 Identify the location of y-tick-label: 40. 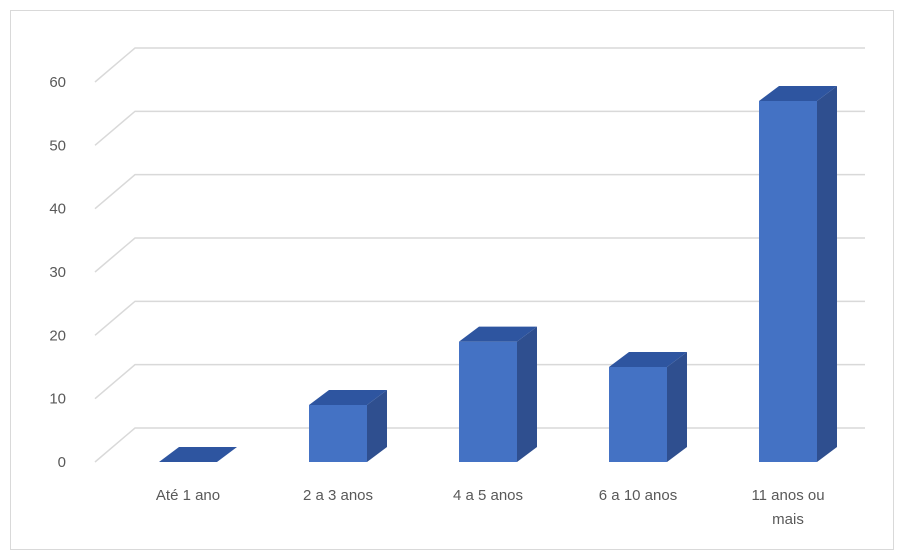
(57, 209).